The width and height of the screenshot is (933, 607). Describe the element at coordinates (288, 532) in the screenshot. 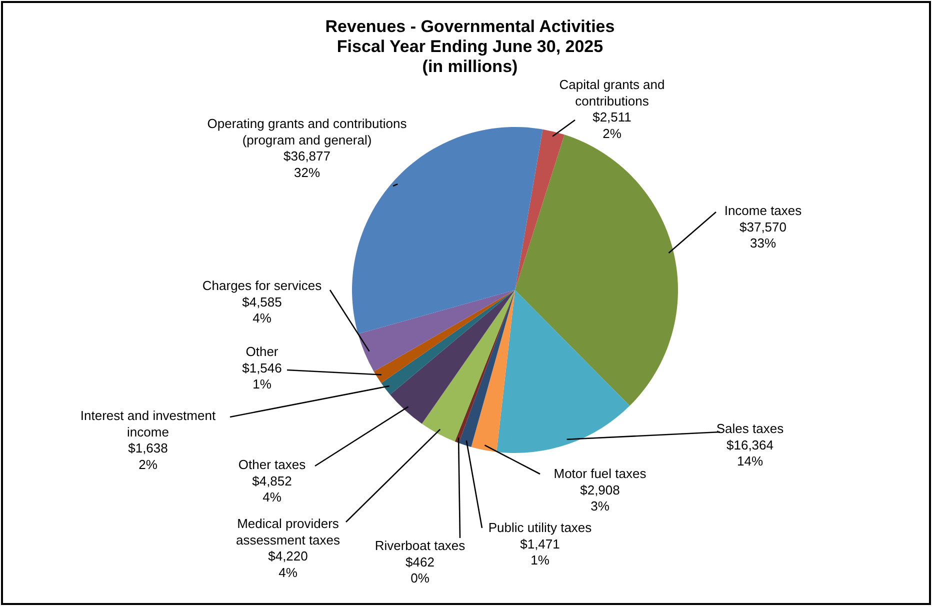

I see `slice-label: Medical providers assessment taxes` at that location.